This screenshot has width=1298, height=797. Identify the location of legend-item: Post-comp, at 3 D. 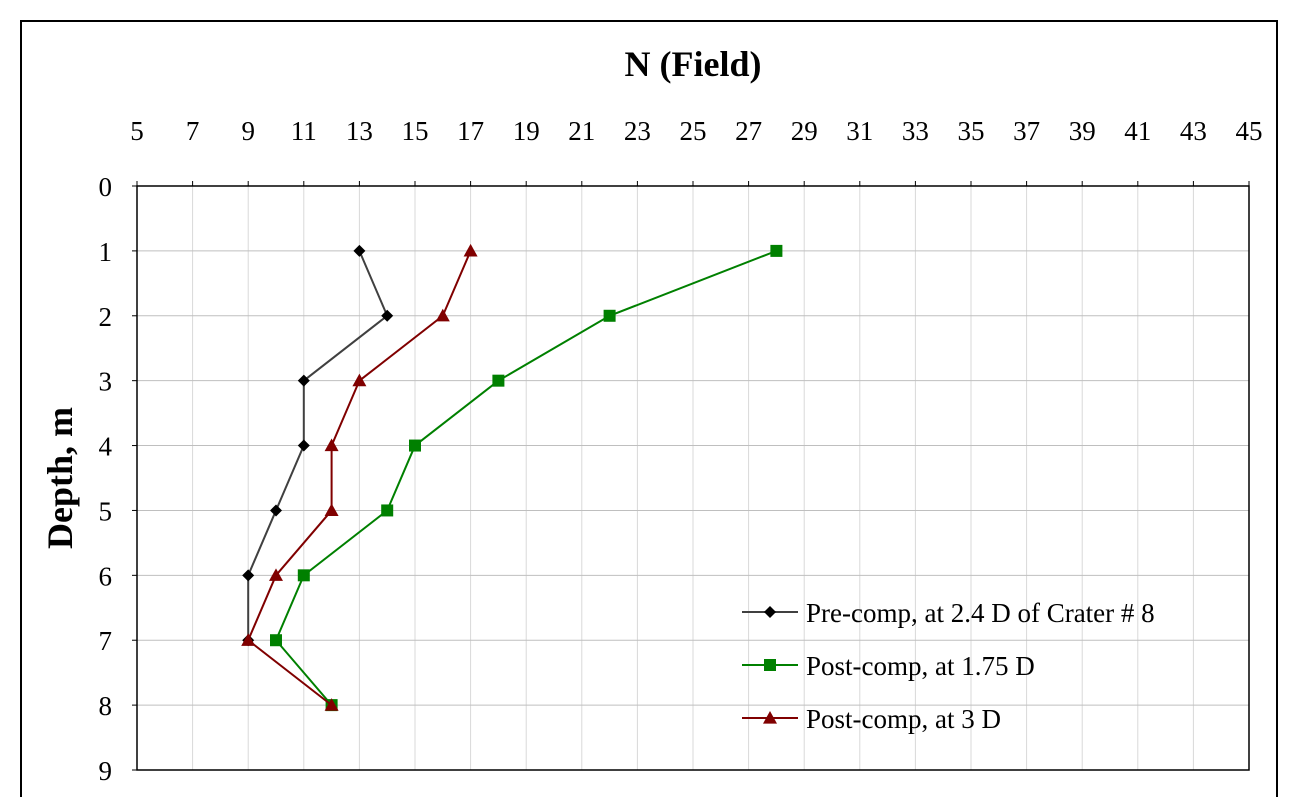
(871, 719).